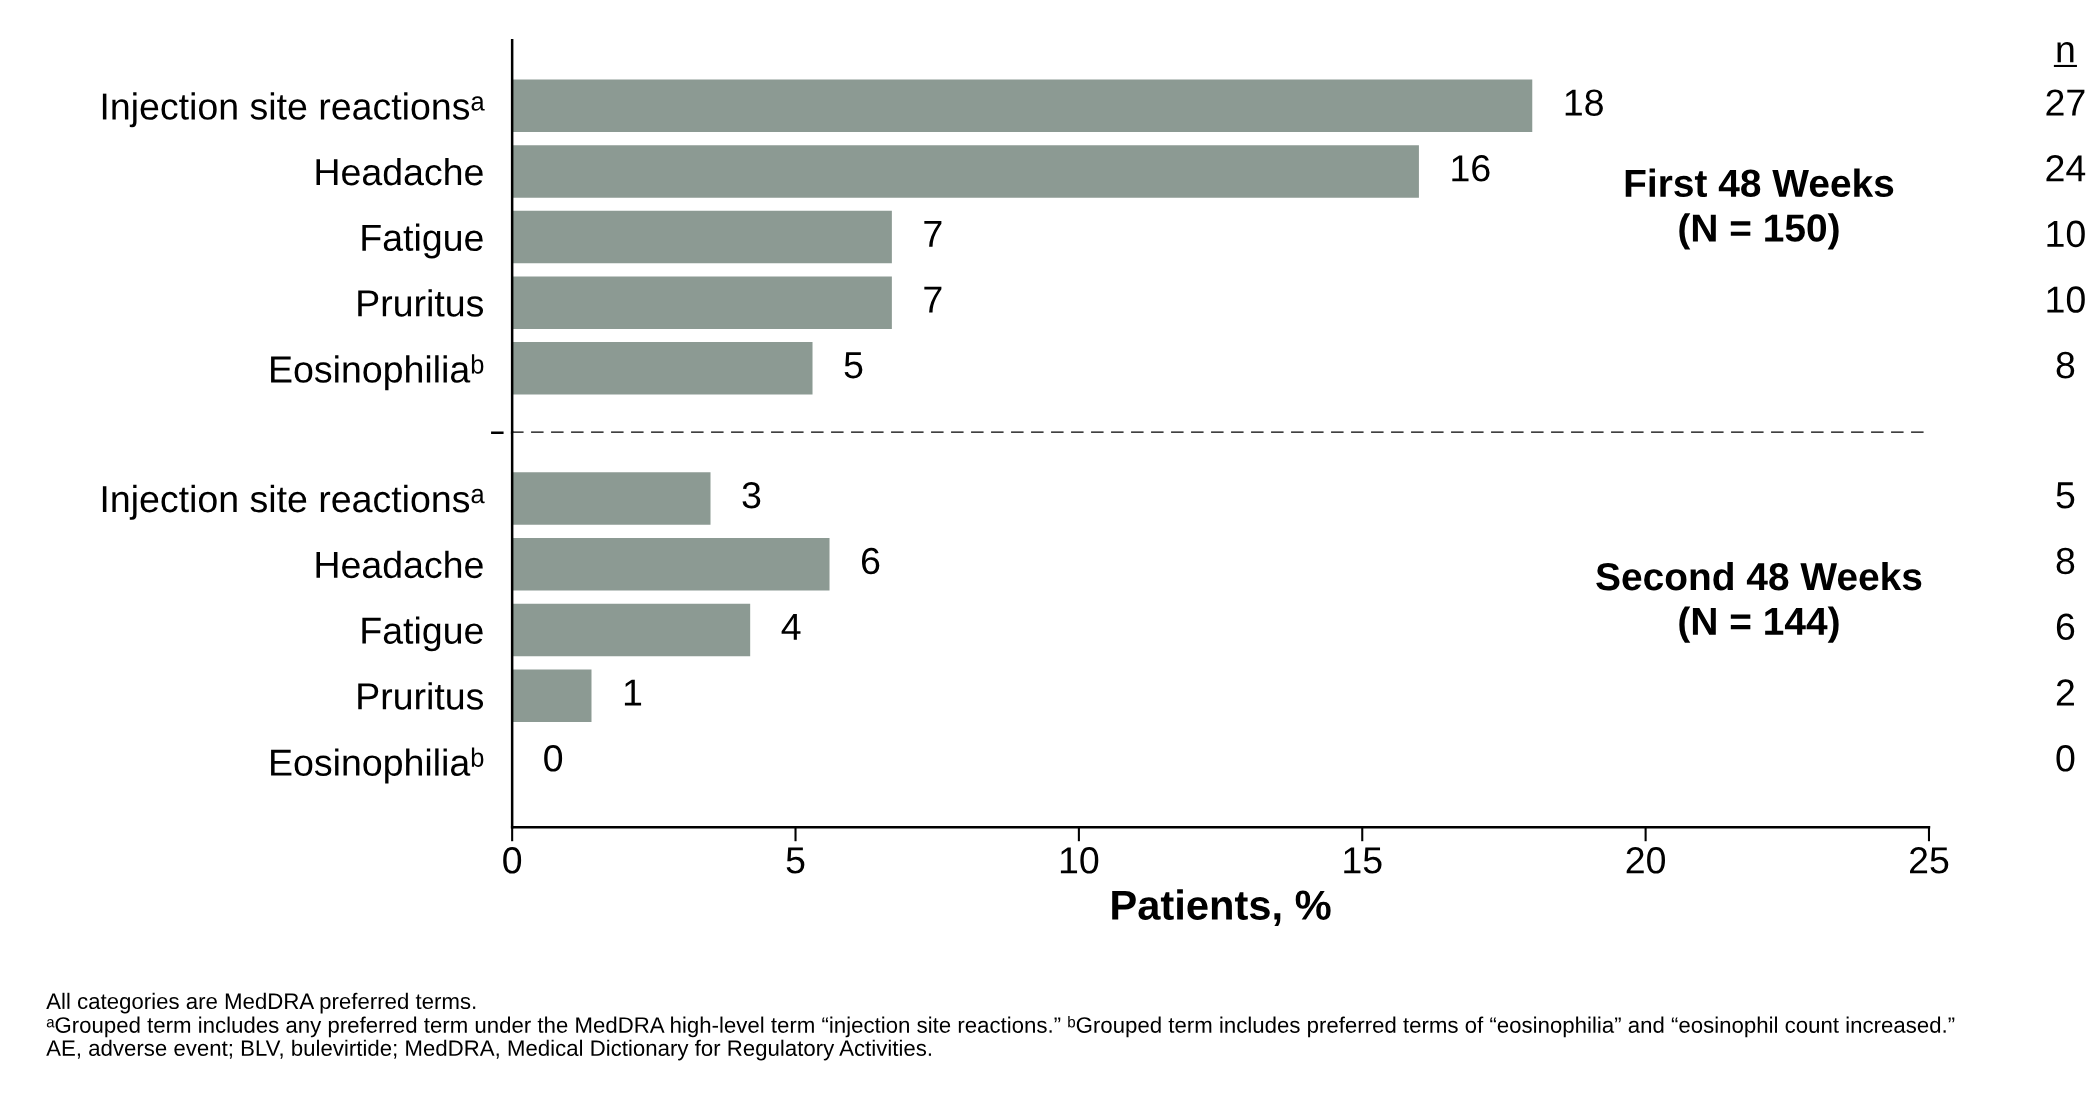 Image resolution: width=2099 pixels, height=1118 pixels. Describe the element at coordinates (1646, 860) in the screenshot. I see `x-tick-label: 20` at that location.